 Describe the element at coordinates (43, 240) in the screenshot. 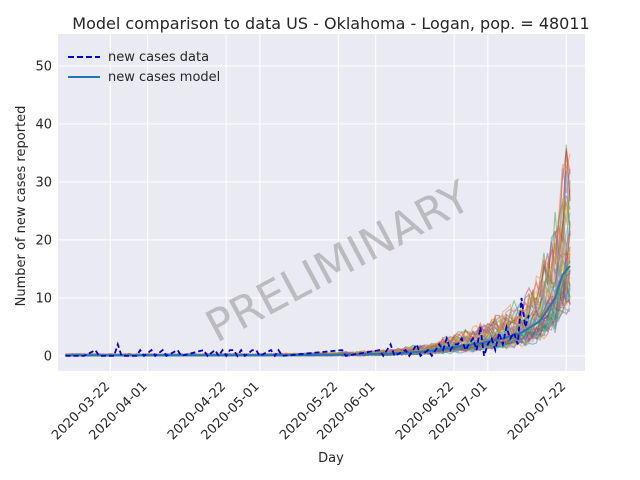

I see `y-tick-label: 20` at that location.